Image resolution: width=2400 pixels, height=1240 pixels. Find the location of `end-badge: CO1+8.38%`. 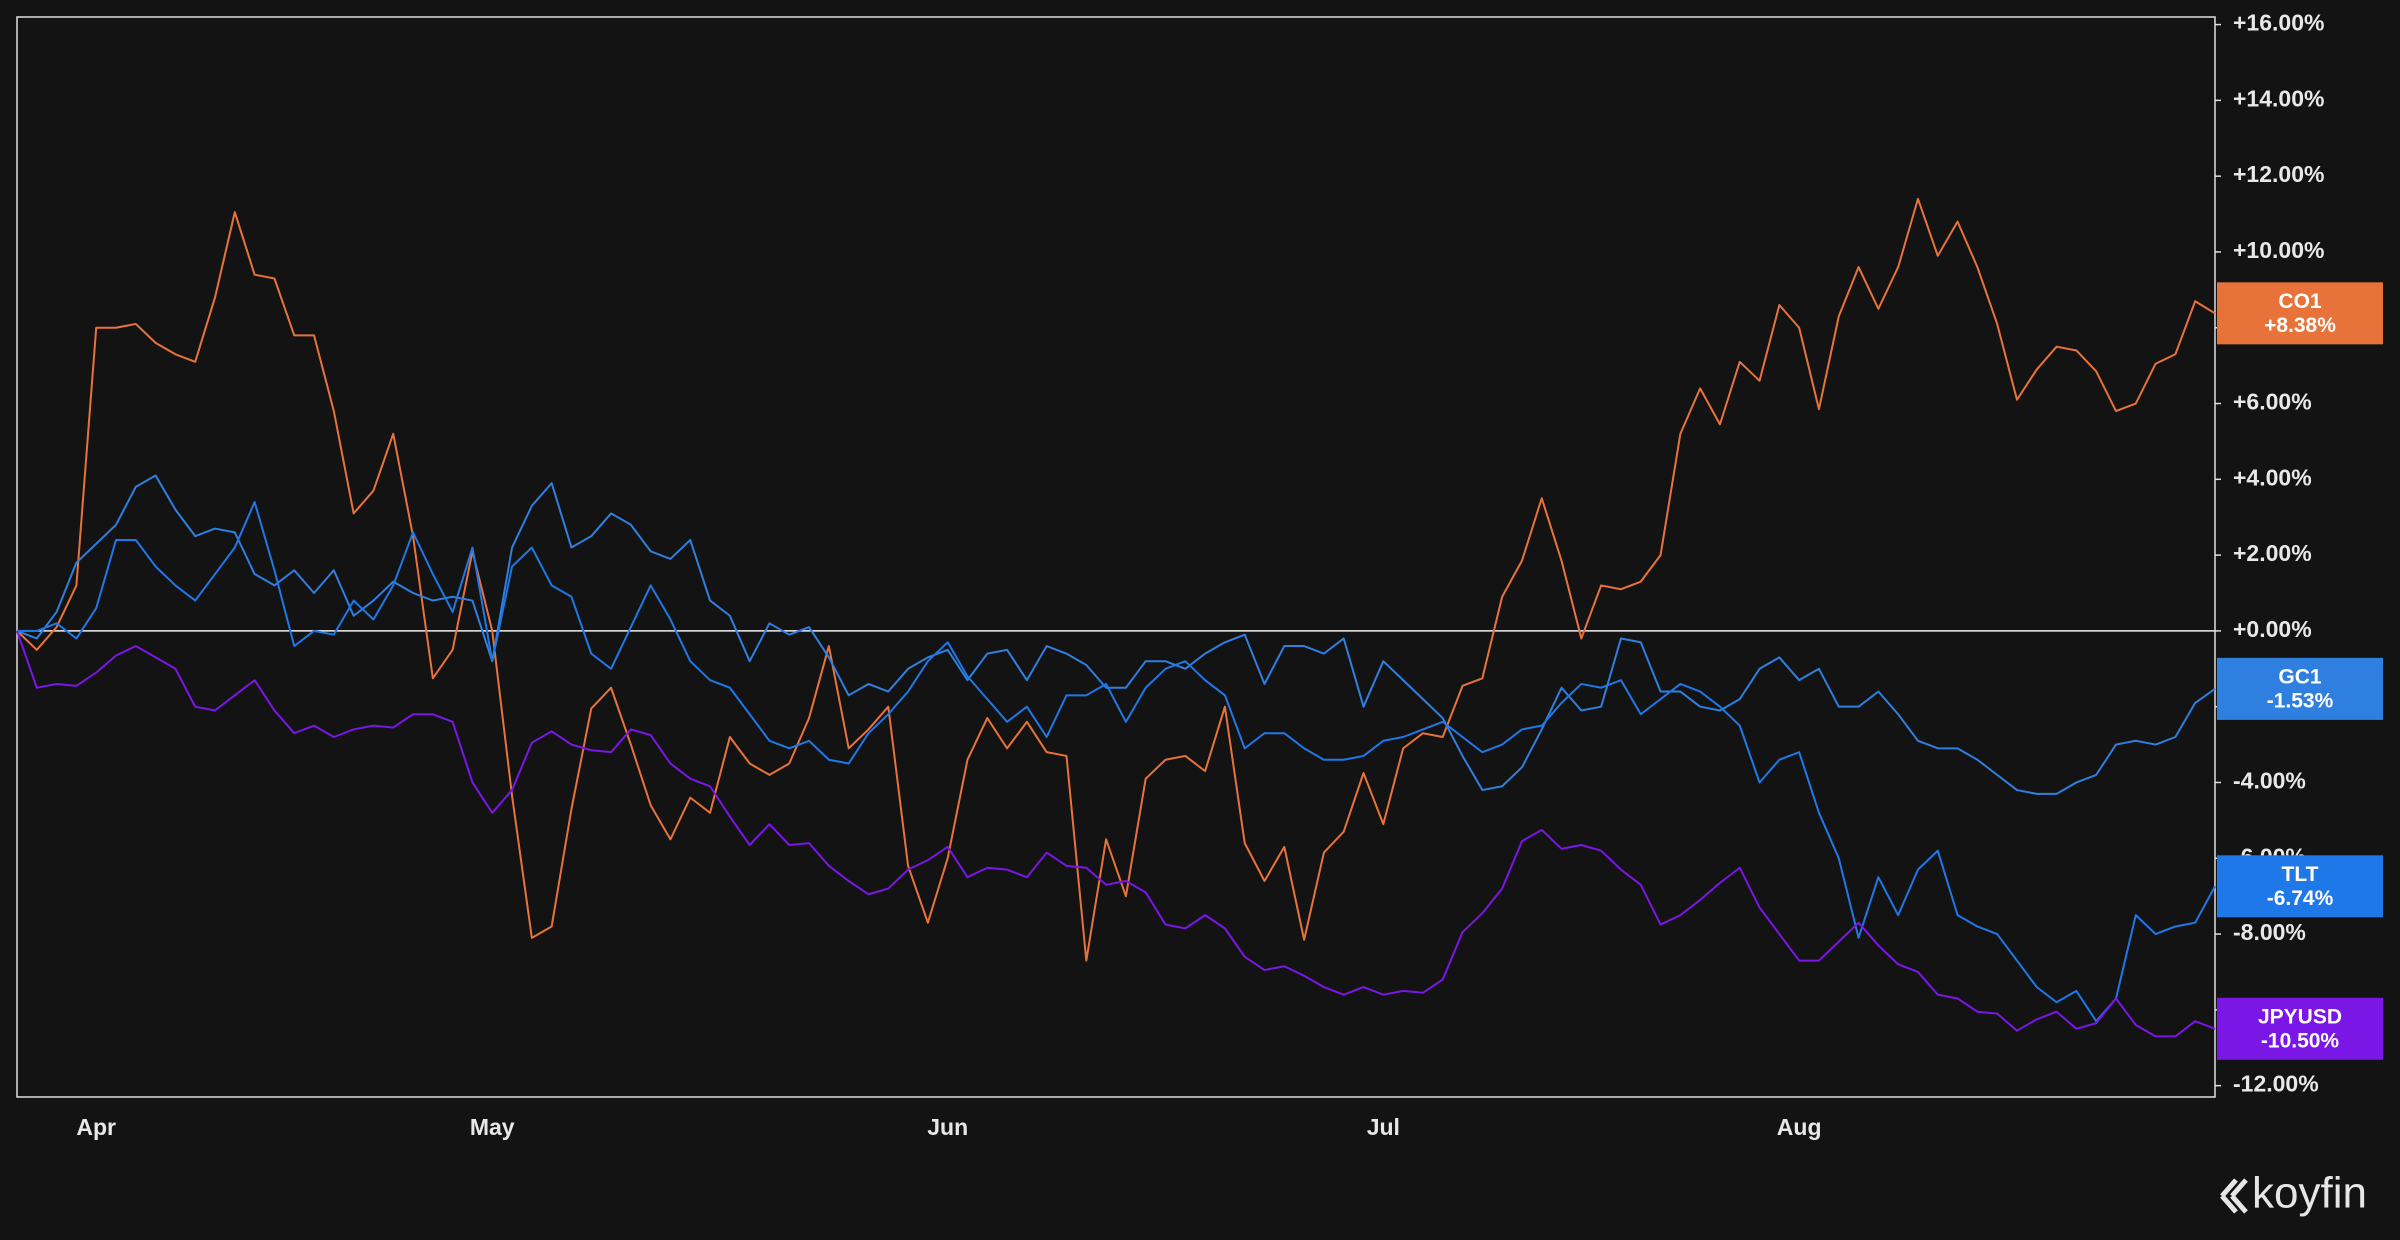

end-badge: CO1+8.38% is located at coordinates (2300, 313).